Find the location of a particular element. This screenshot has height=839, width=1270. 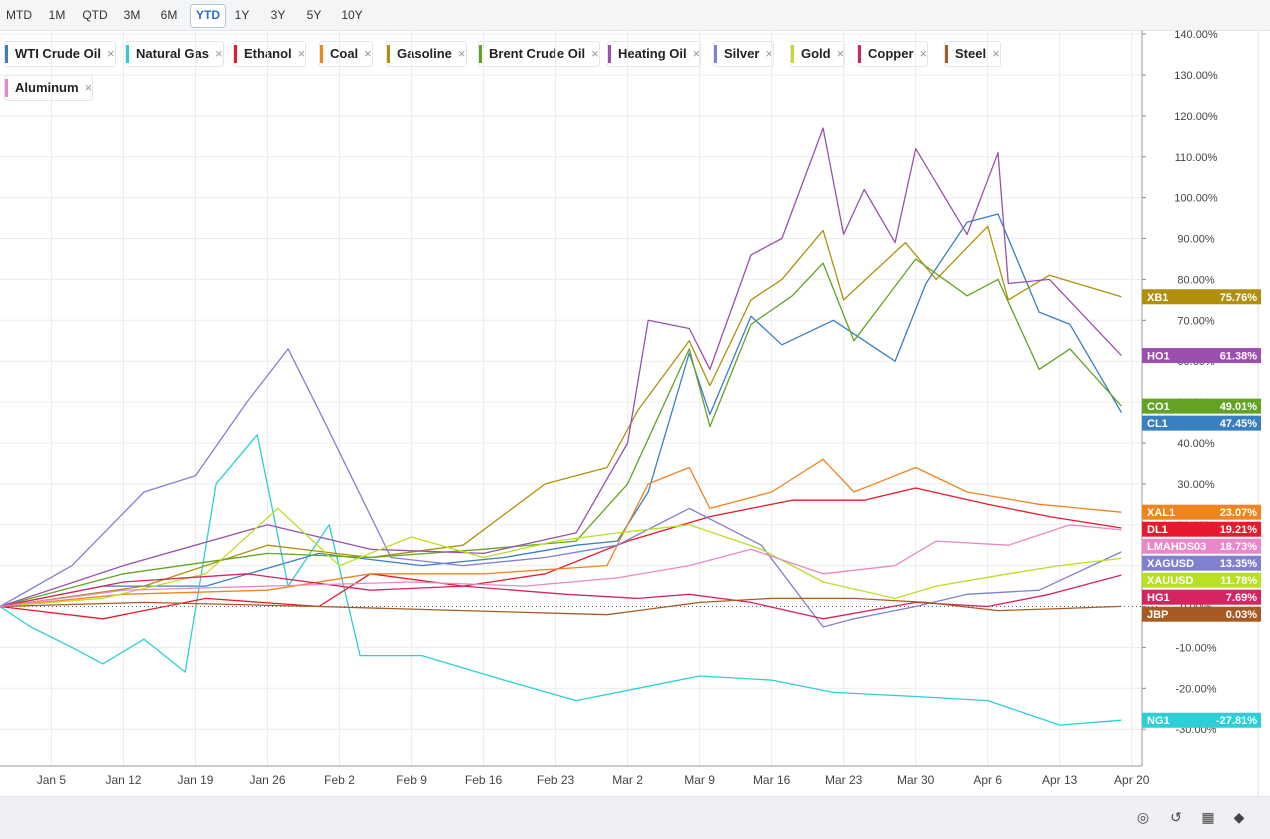

value-badge-value: 61.38% is located at coordinates (1239, 357).